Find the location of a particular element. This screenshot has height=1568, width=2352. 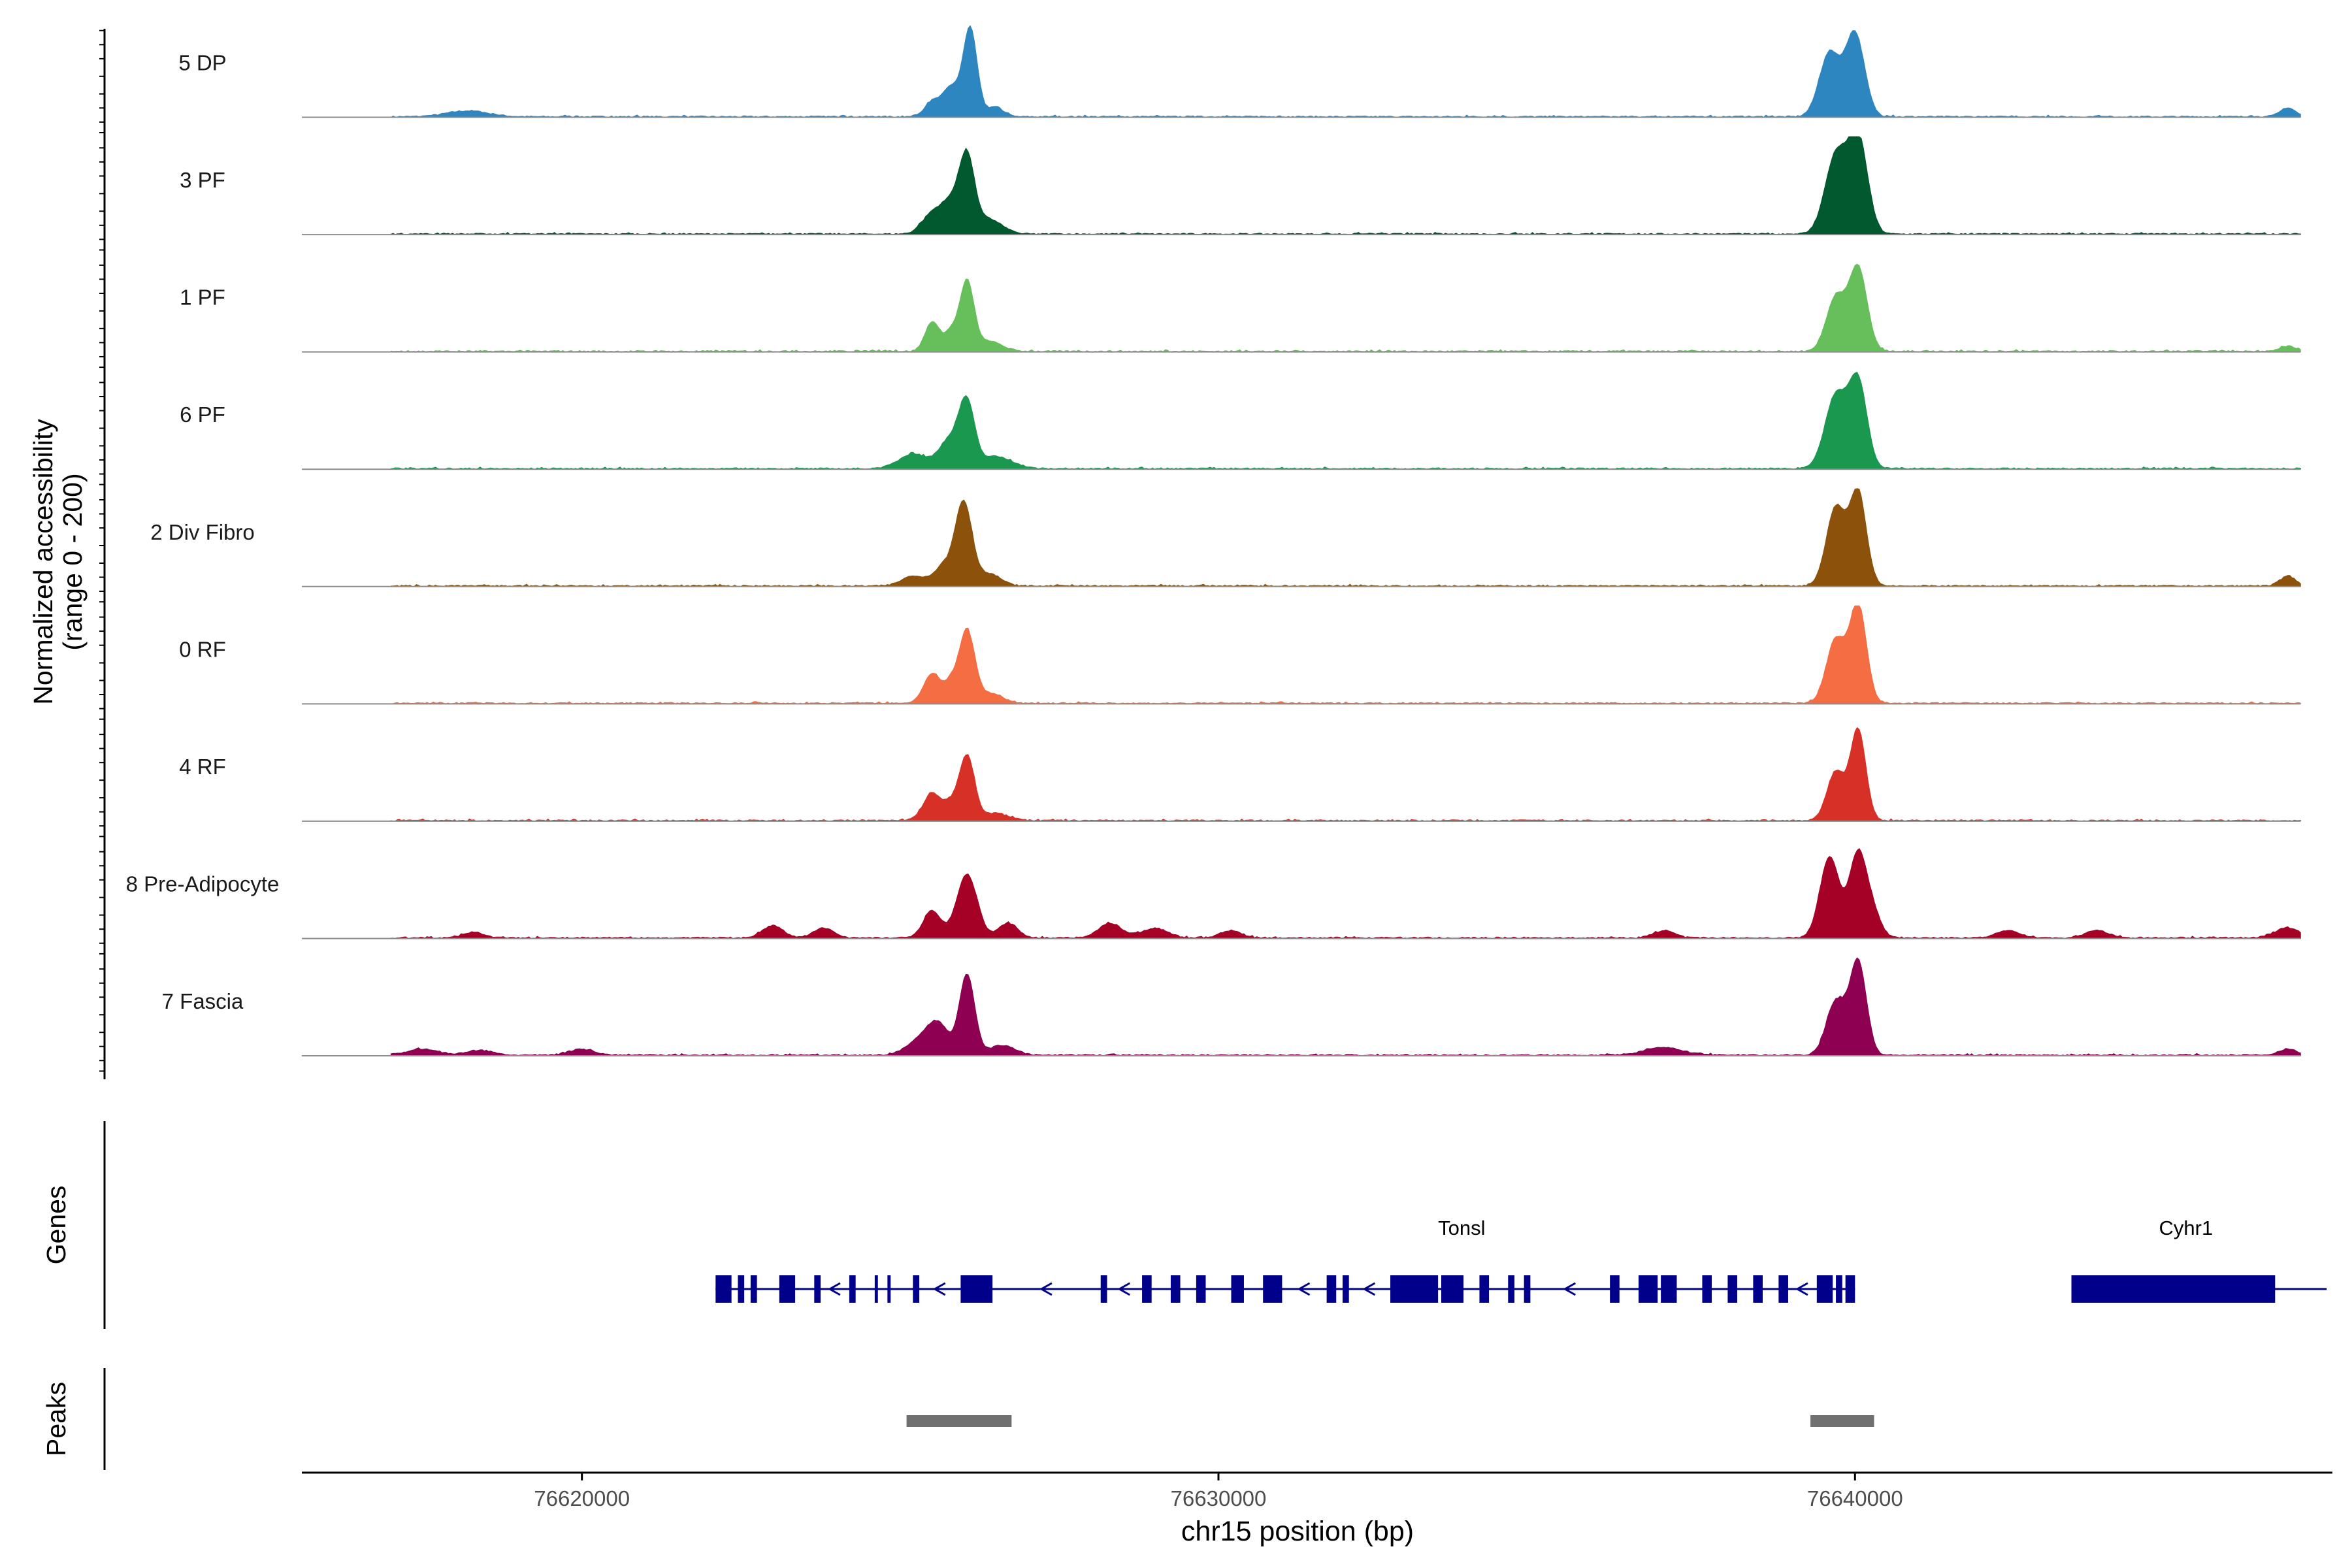

genes-track: Tonsl Cyhr1 is located at coordinates (1215, 1225).